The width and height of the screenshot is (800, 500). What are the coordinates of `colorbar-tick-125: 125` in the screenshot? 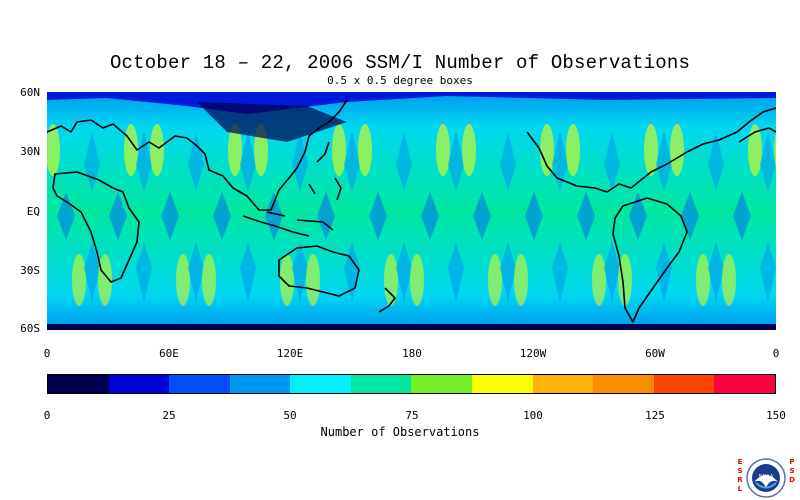 It's located at (655, 415).